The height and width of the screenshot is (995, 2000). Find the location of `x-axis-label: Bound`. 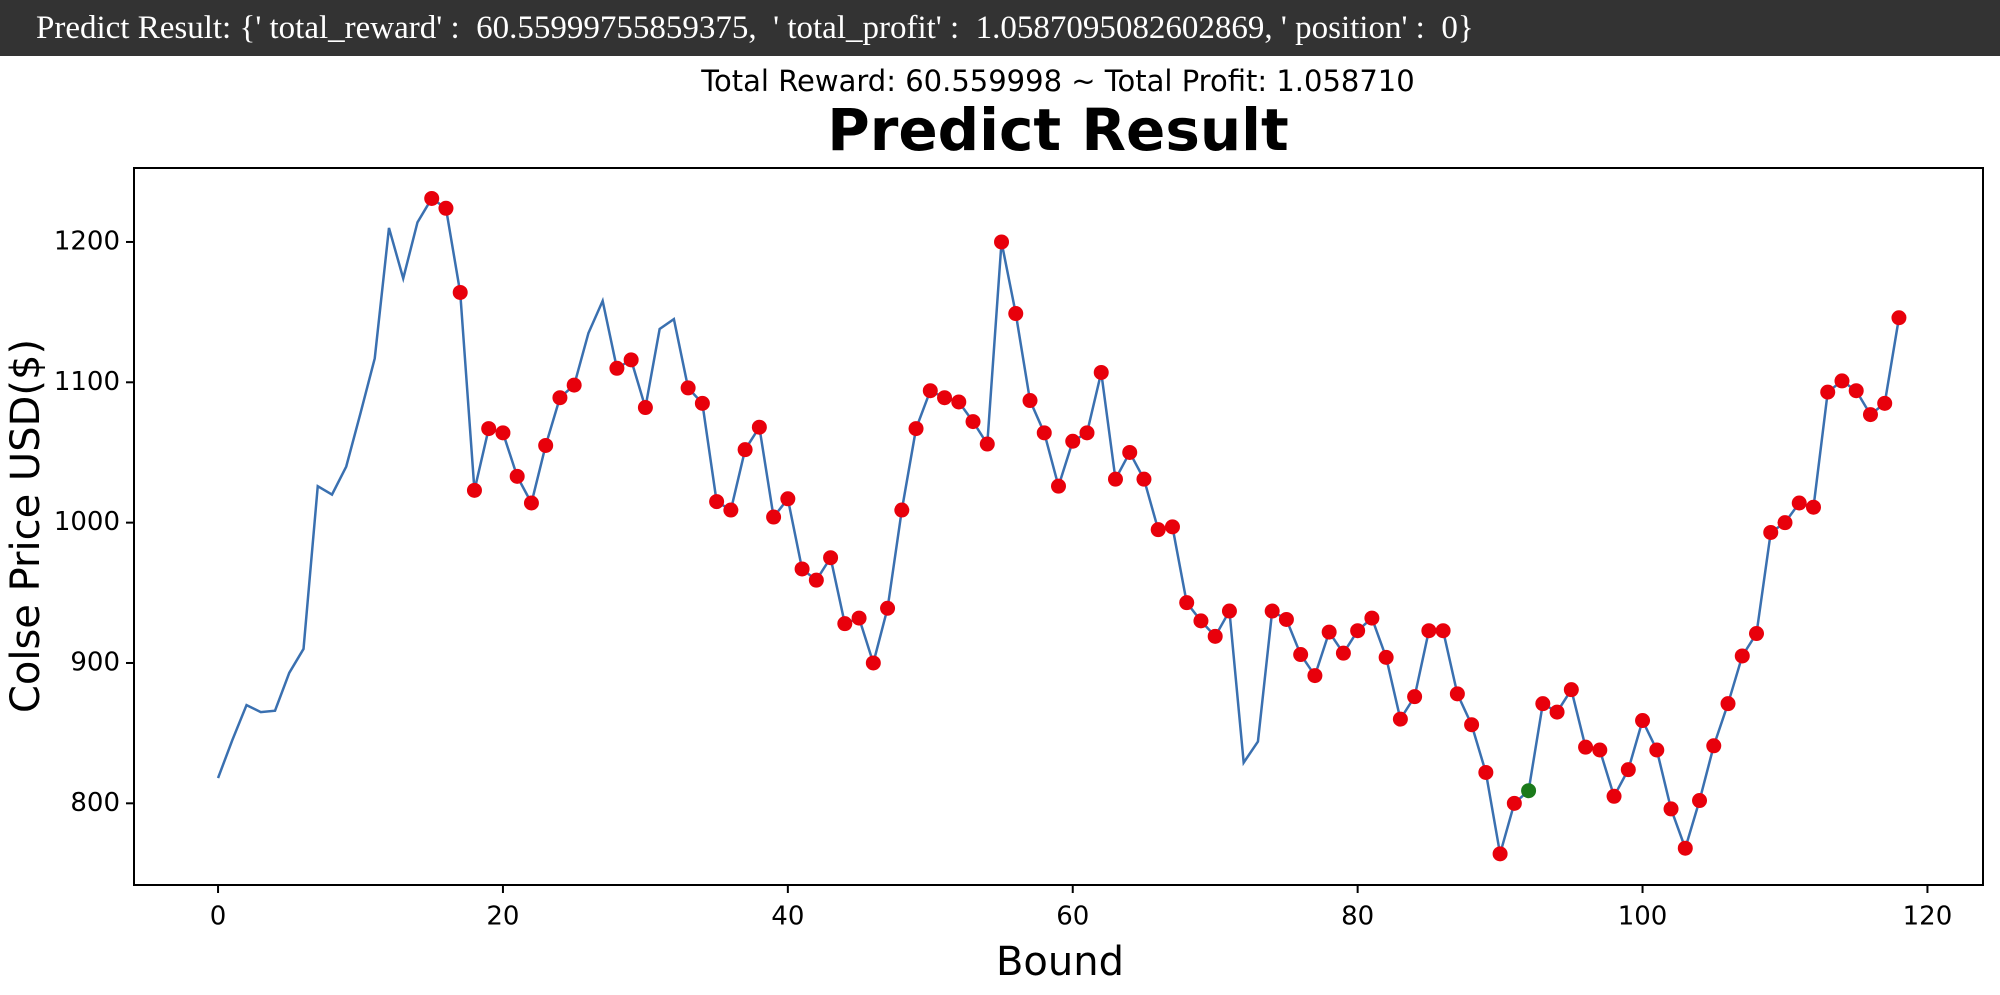

x-axis-label: Bound is located at coordinates (1060, 962).